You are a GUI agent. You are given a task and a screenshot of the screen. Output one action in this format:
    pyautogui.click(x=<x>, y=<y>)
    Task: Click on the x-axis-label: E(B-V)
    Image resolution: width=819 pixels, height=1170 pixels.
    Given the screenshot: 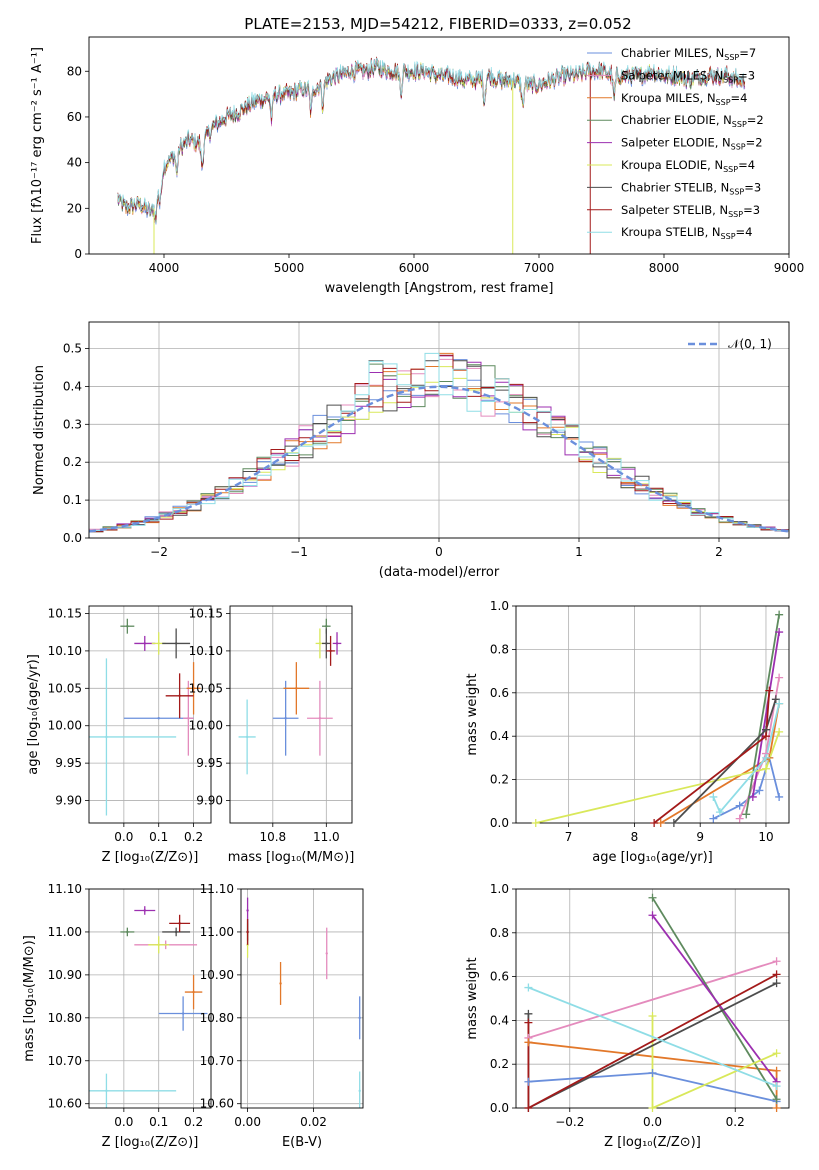 What is the action you would take?
    pyautogui.click(x=302, y=1142)
    